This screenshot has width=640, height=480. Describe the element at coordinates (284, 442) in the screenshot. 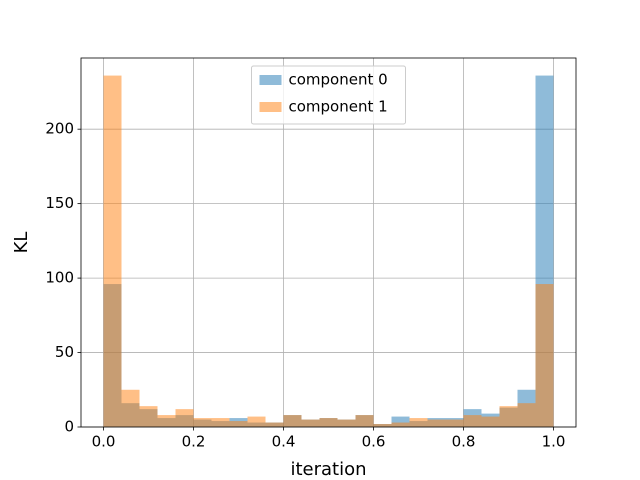

I see `x-tick-label: 0.4` at that location.